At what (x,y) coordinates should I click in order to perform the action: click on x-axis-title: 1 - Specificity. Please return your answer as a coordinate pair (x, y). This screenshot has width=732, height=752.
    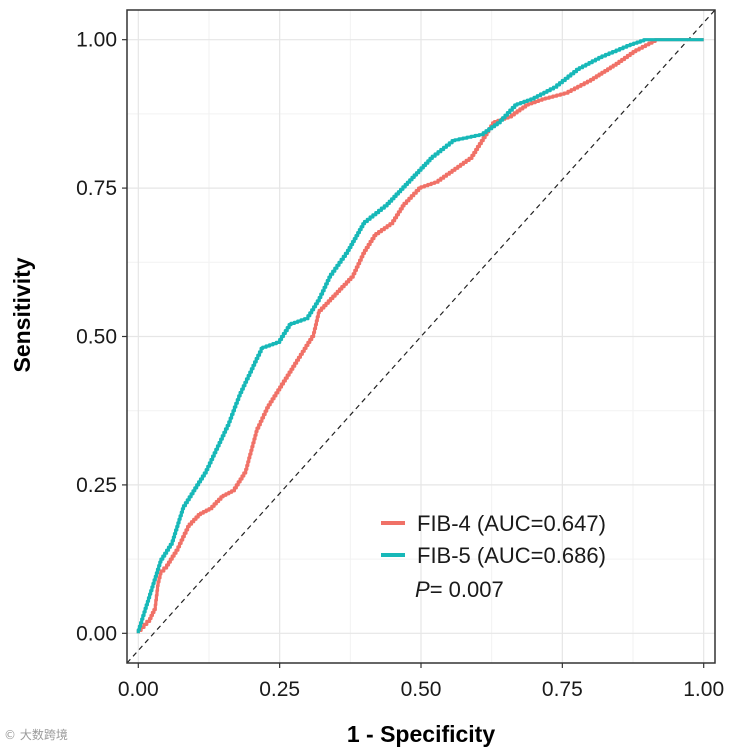
    Looking at the image, I should click on (421, 734).